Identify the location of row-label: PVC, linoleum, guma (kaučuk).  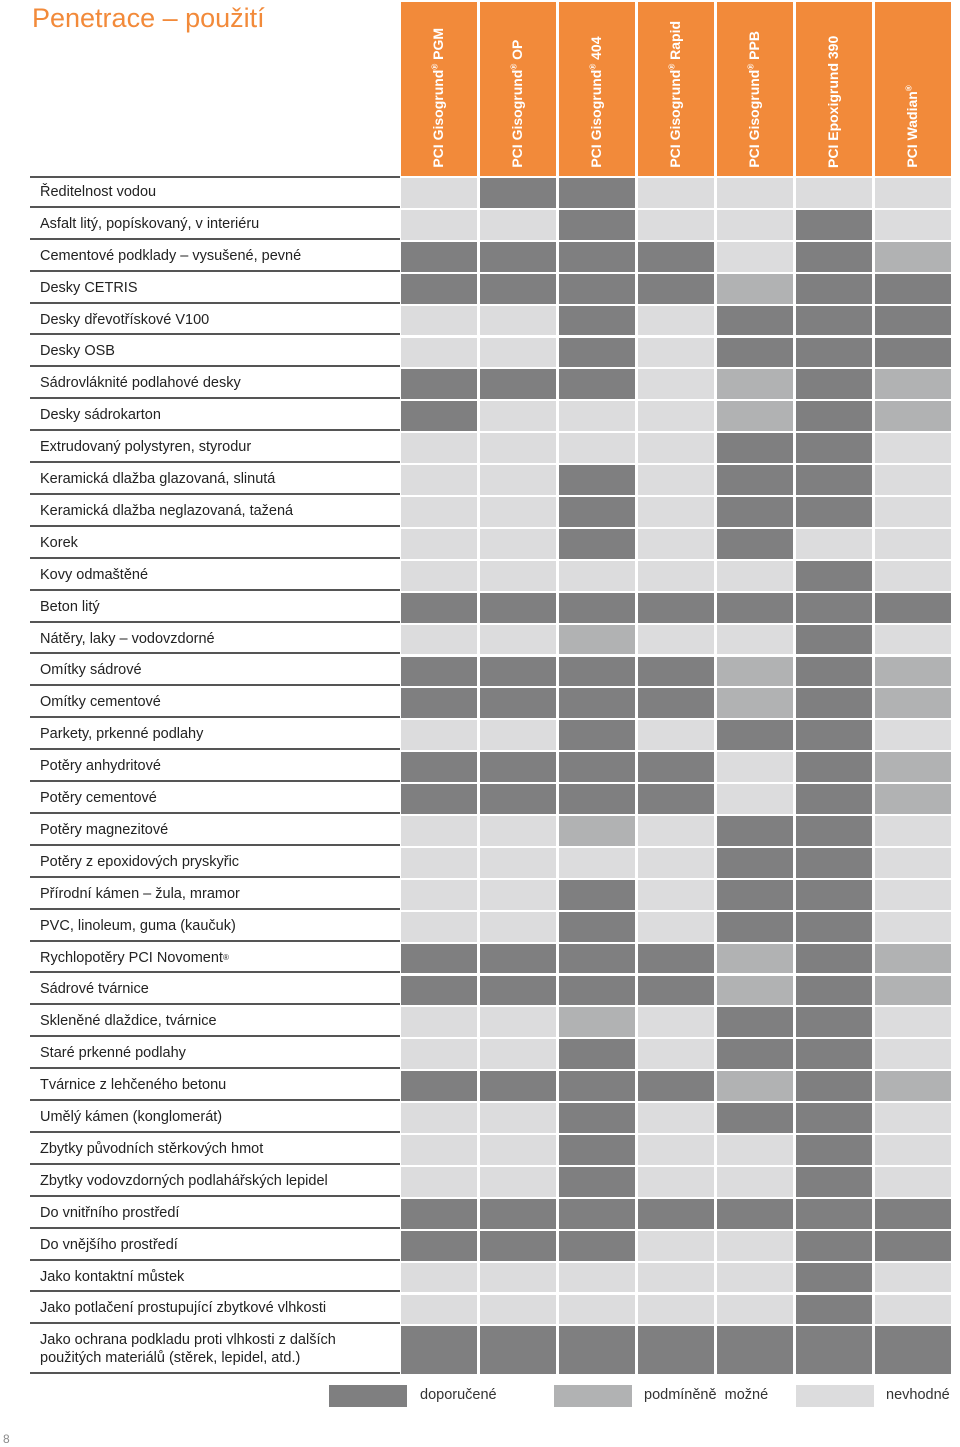
(215, 926).